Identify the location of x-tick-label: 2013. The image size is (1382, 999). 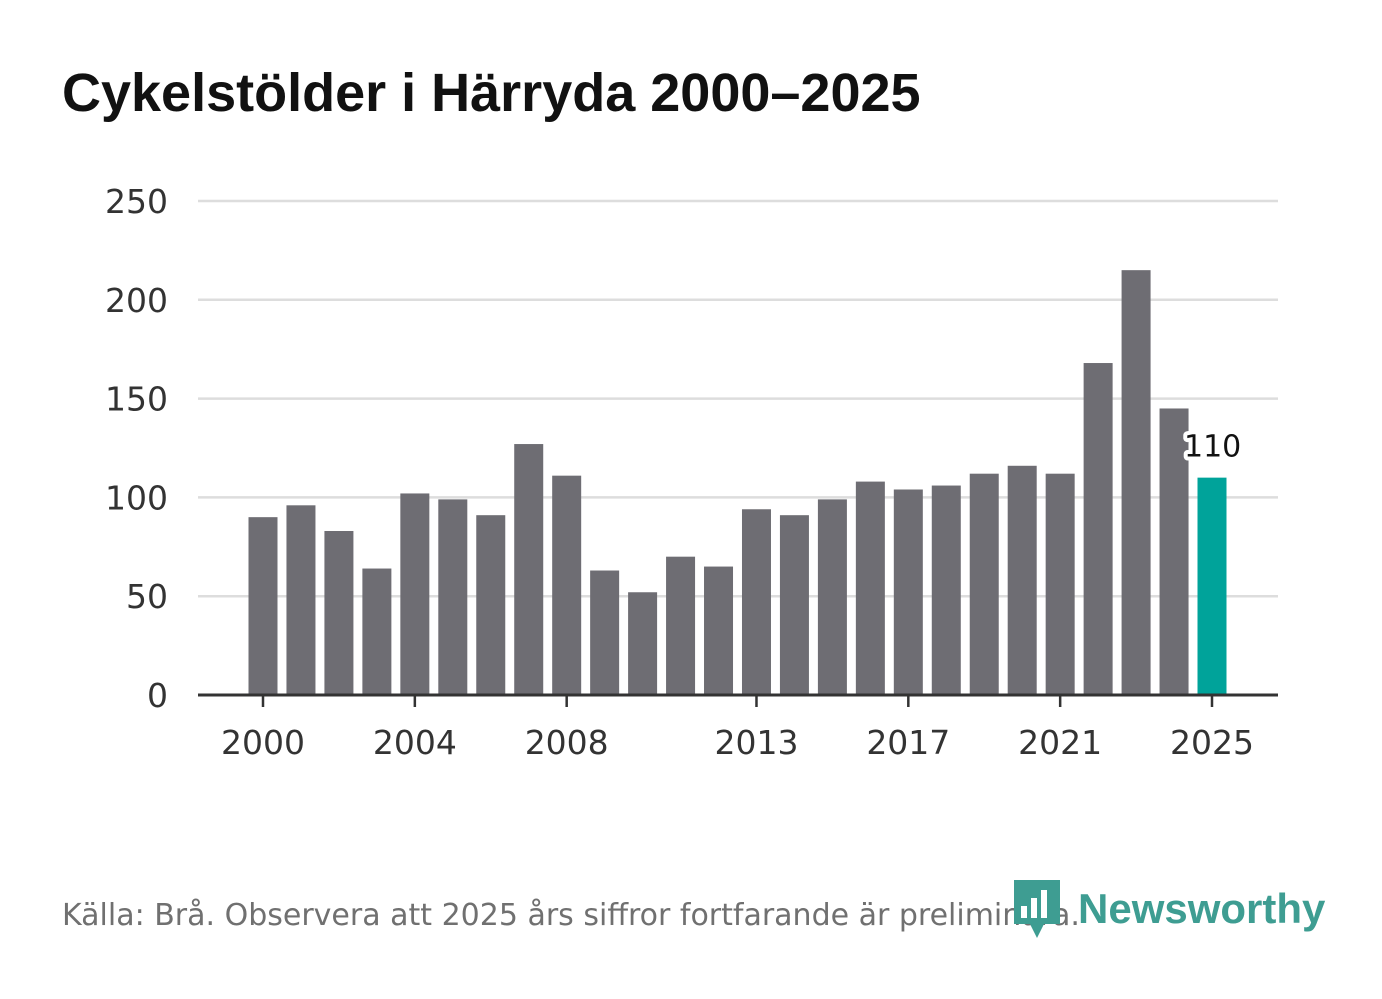
(756, 742).